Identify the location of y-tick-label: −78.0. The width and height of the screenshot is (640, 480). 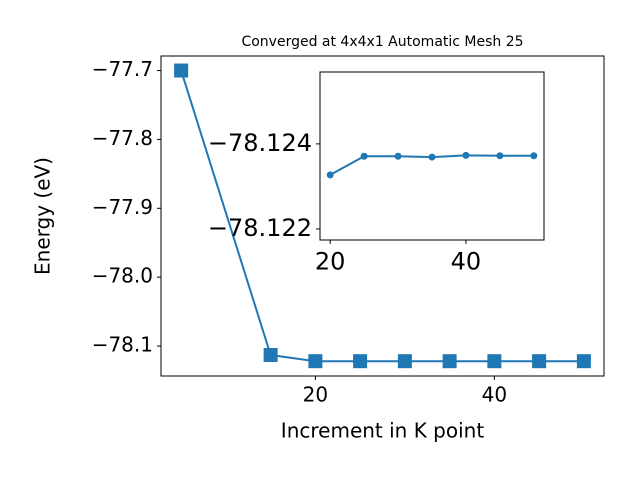
(122, 276).